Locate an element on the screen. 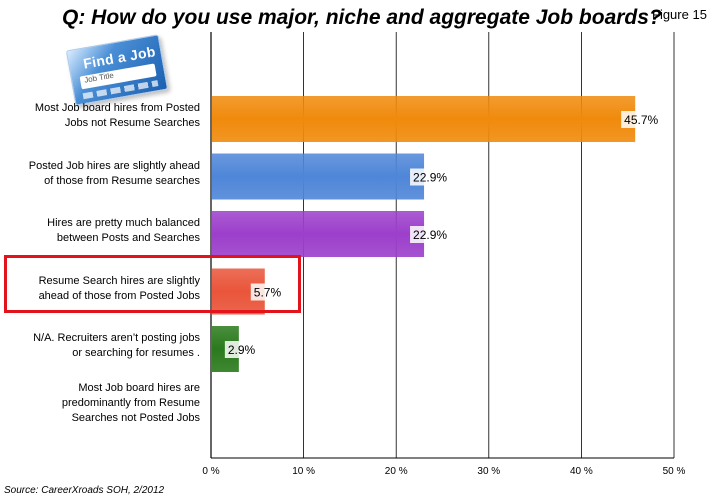  figure-label: Figure 15 is located at coordinates (679, 14).